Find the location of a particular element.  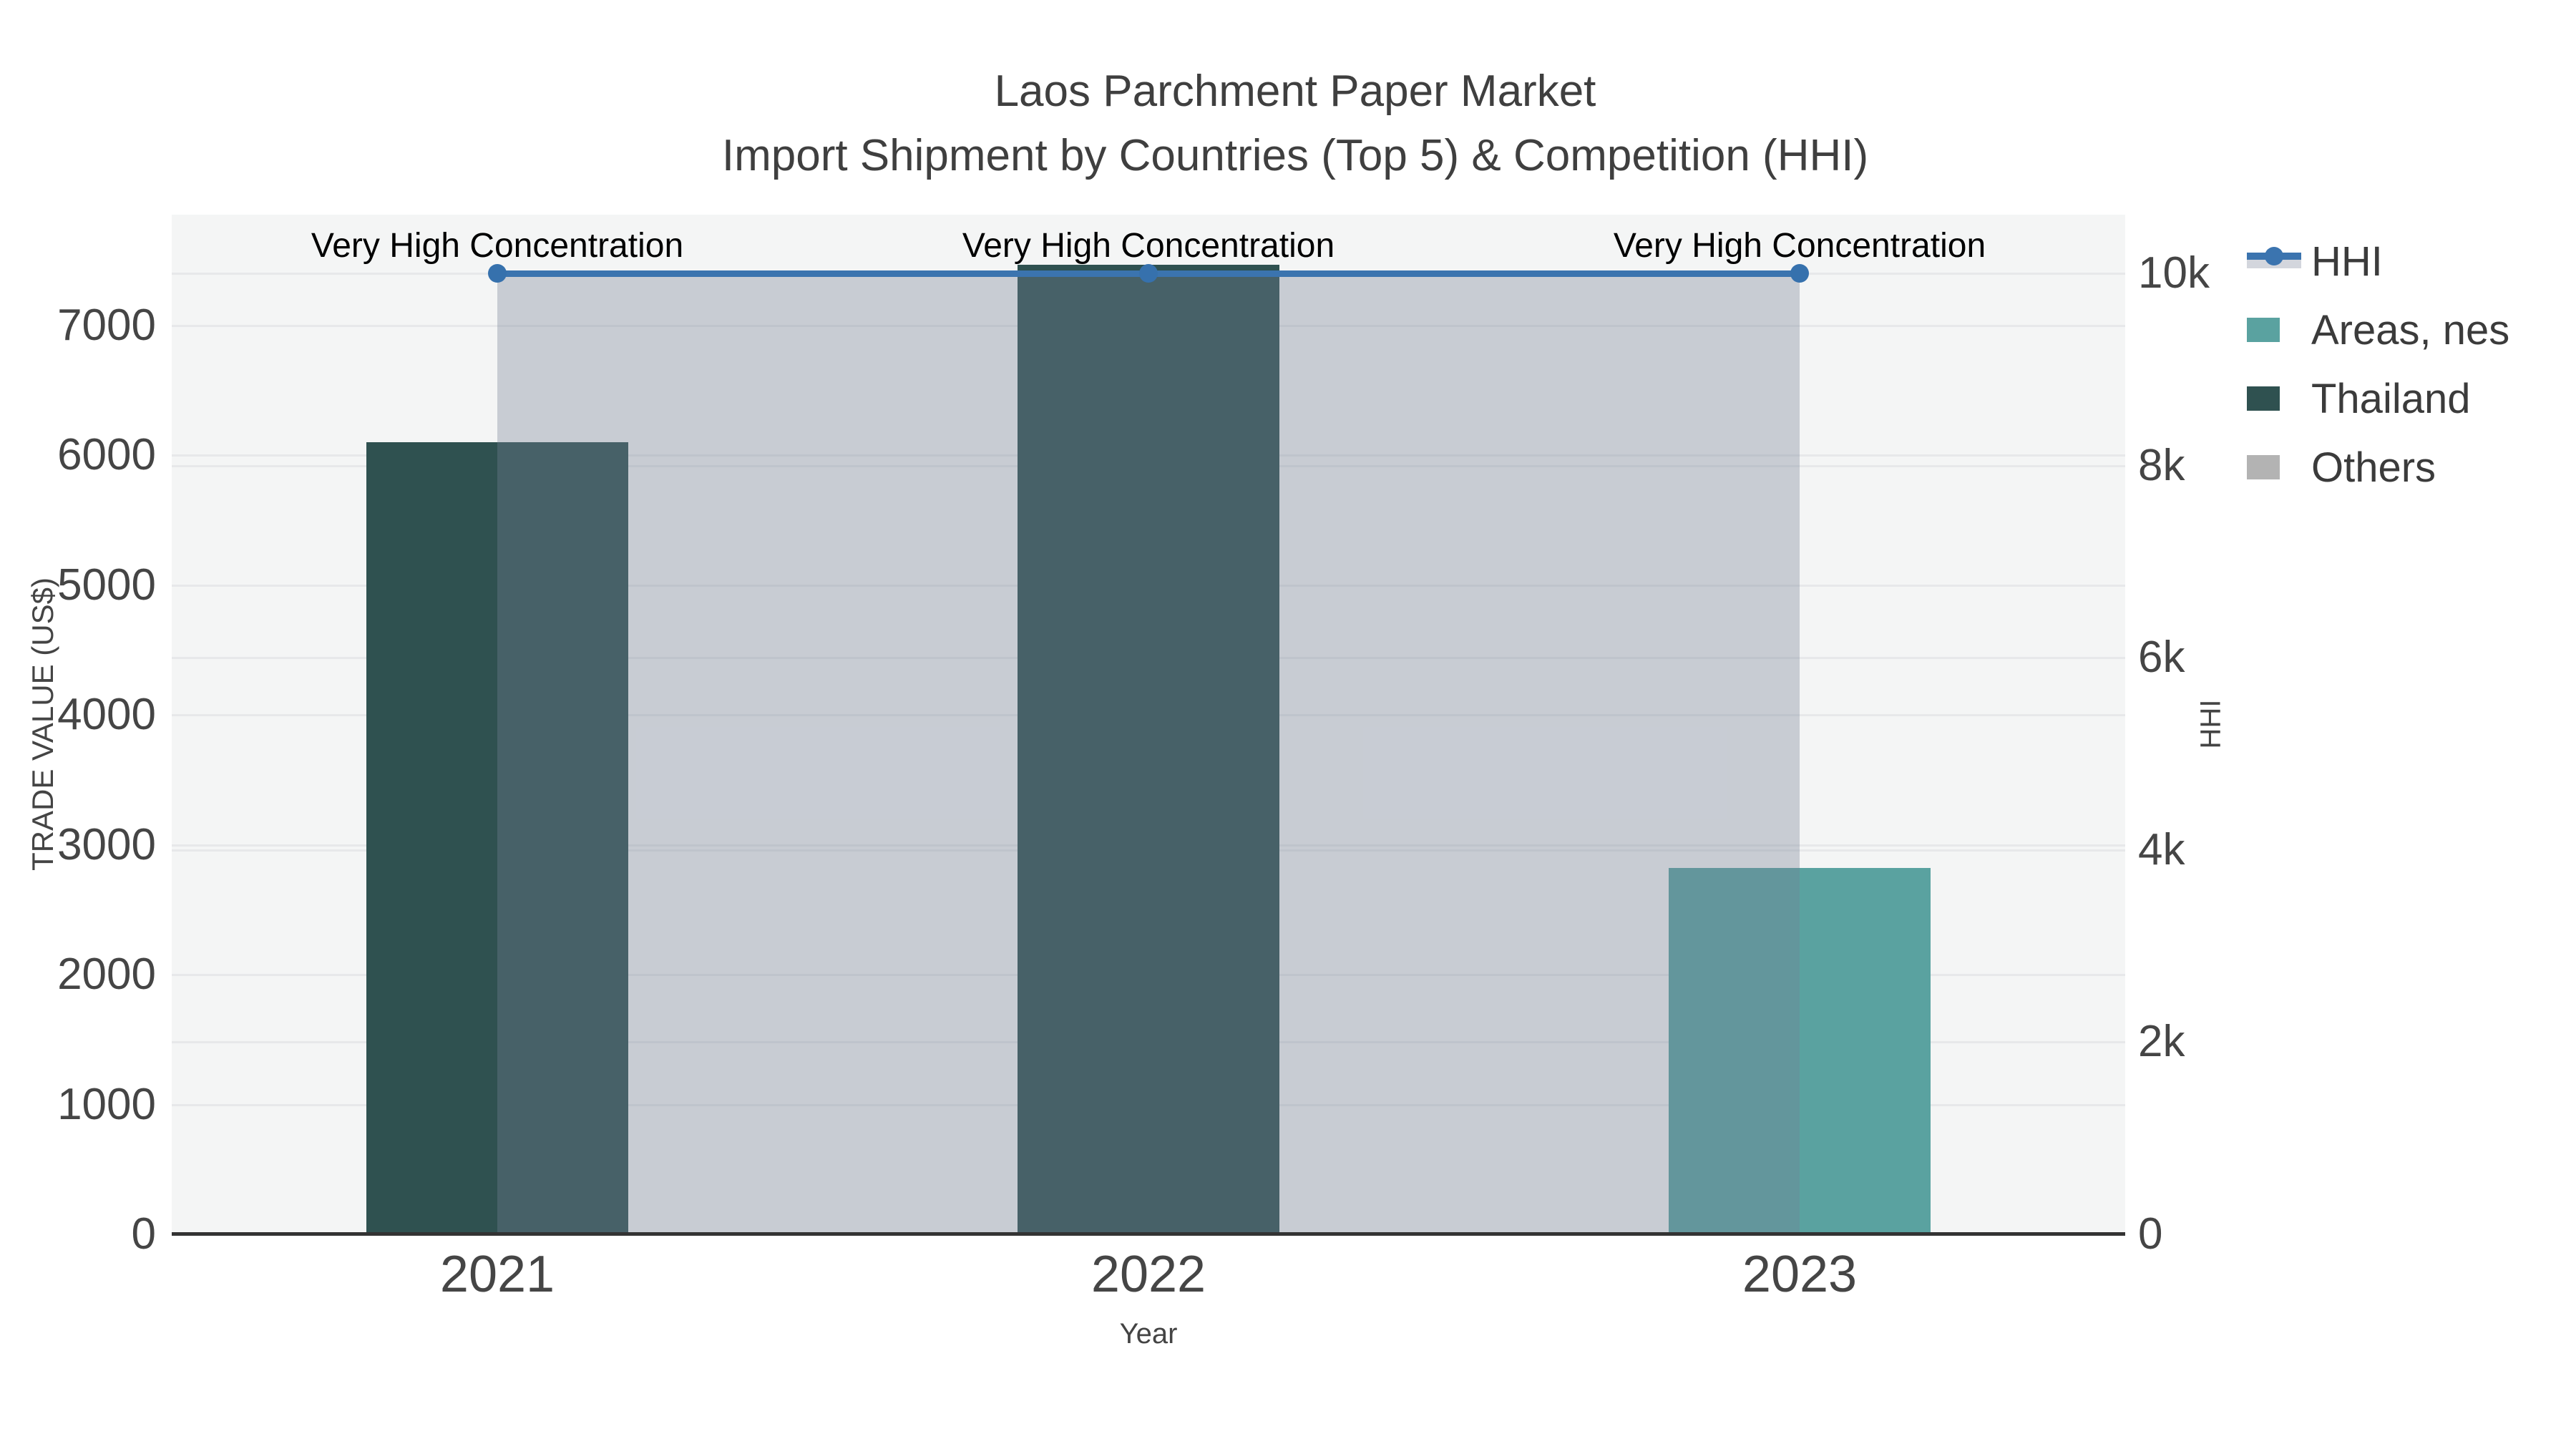

legend-item-hhi: HHI is located at coordinates (2315, 261).